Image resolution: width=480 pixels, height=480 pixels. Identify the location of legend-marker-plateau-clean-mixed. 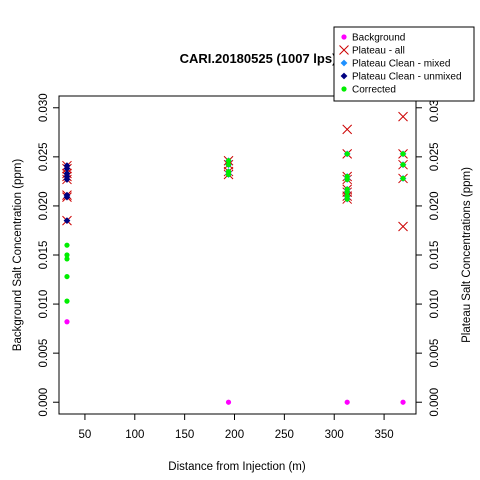
(344, 63).